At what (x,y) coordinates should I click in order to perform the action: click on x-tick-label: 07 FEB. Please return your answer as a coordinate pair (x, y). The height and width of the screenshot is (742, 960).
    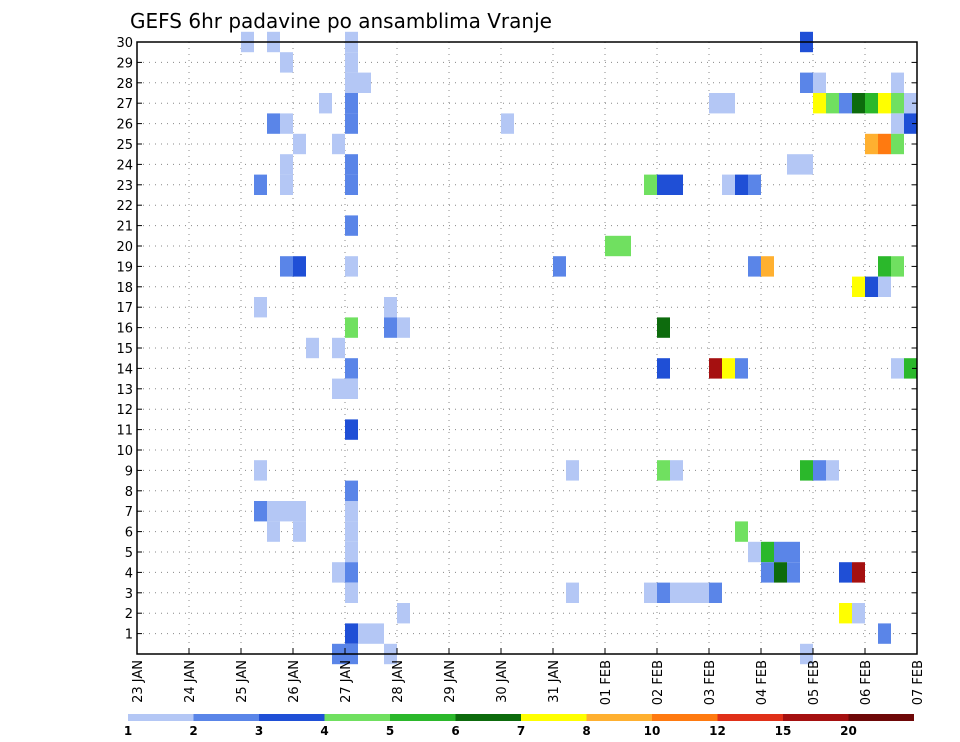
    Looking at the image, I should click on (918, 682).